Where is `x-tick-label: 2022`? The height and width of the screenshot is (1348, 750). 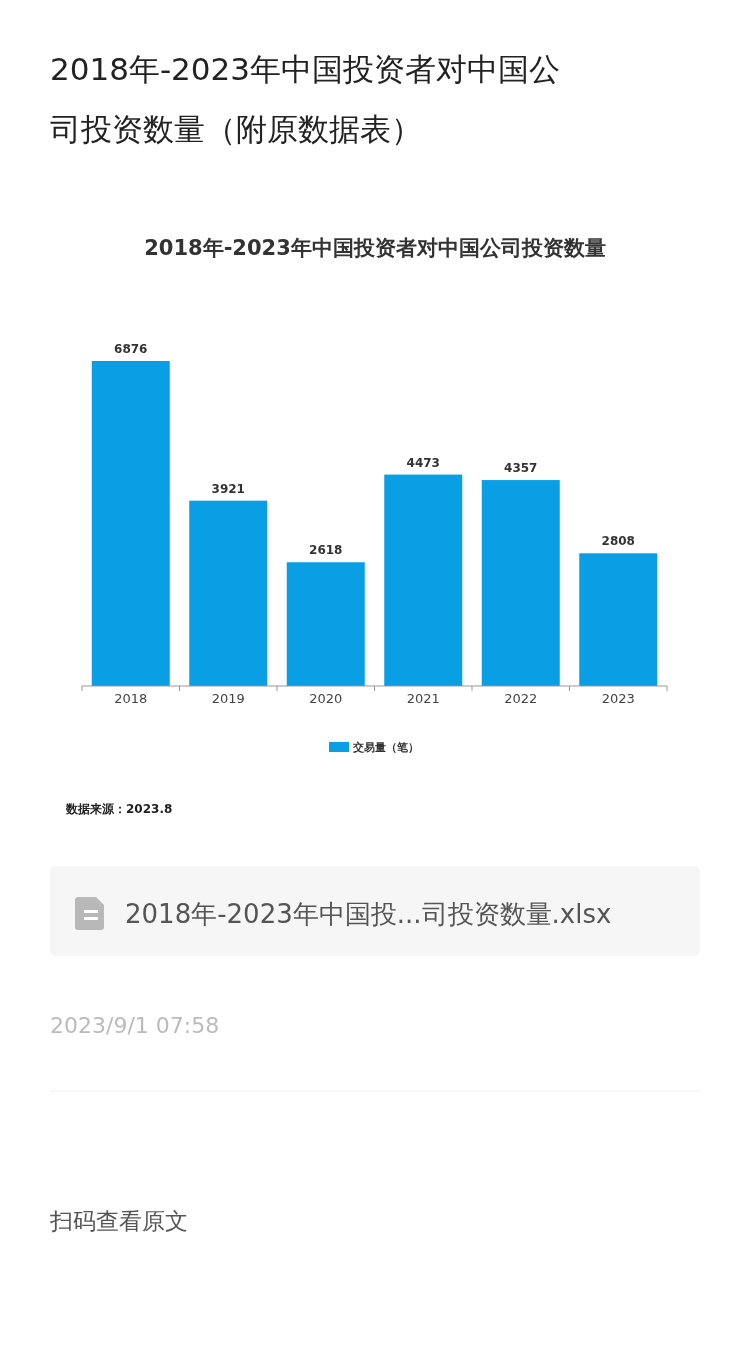
x-tick-label: 2022 is located at coordinates (521, 698).